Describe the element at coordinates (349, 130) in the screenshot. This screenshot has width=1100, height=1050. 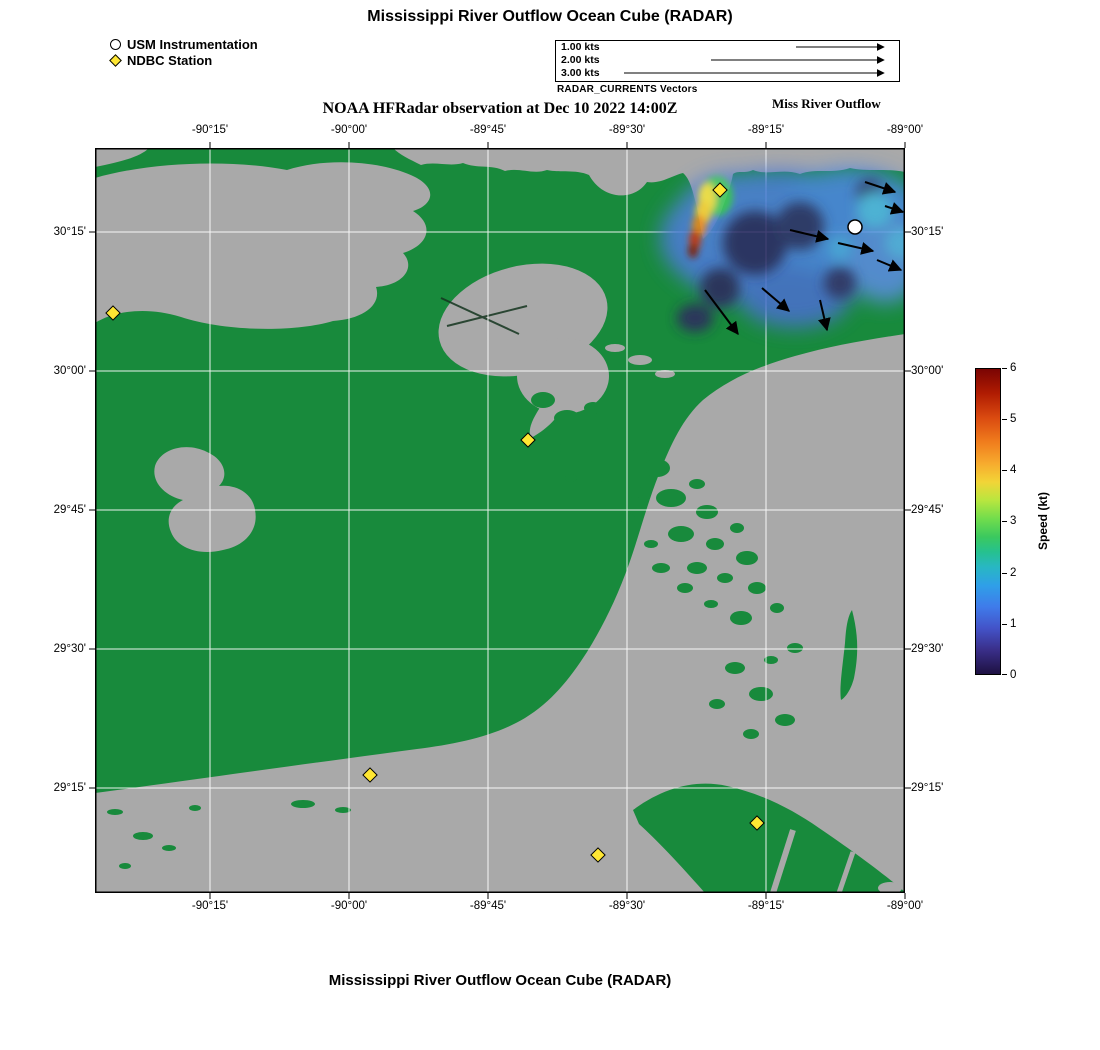
I see `lon-label-top: -90°00'` at that location.